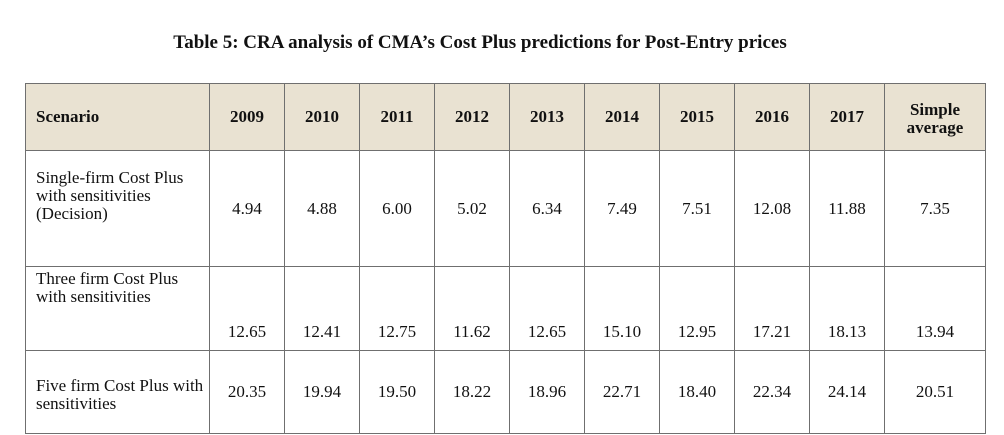 This screenshot has width=1004, height=435. What do you see at coordinates (622, 308) in the screenshot?
I see `row-value: 15.10` at bounding box center [622, 308].